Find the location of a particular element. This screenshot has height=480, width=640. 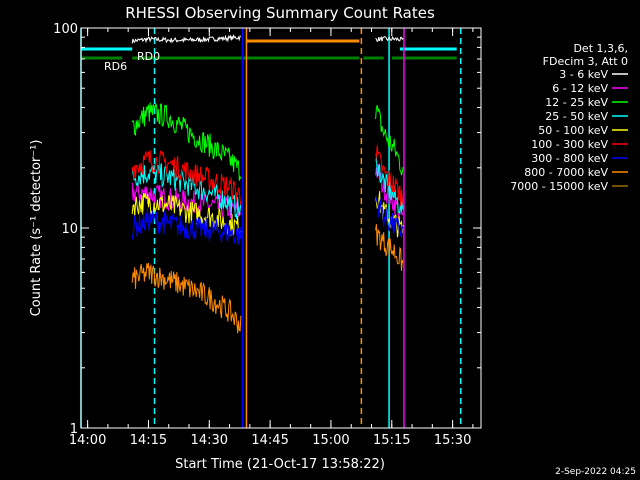

x-tick-label: 14:15 is located at coordinates (148, 440).